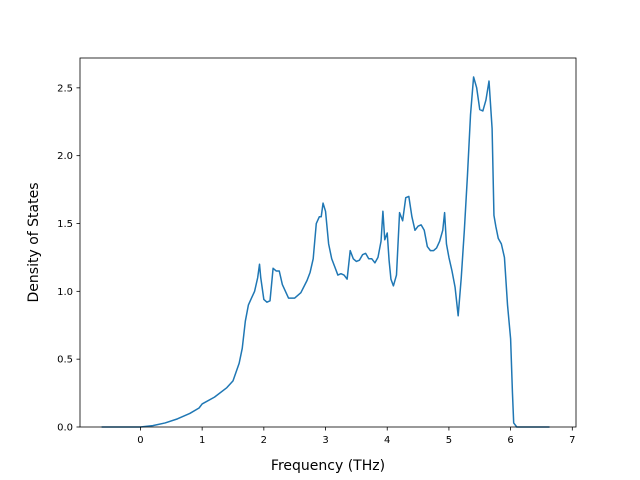 The width and height of the screenshot is (640, 480). What do you see at coordinates (328, 466) in the screenshot?
I see `x-axis-label: Frequency (THz)` at bounding box center [328, 466].